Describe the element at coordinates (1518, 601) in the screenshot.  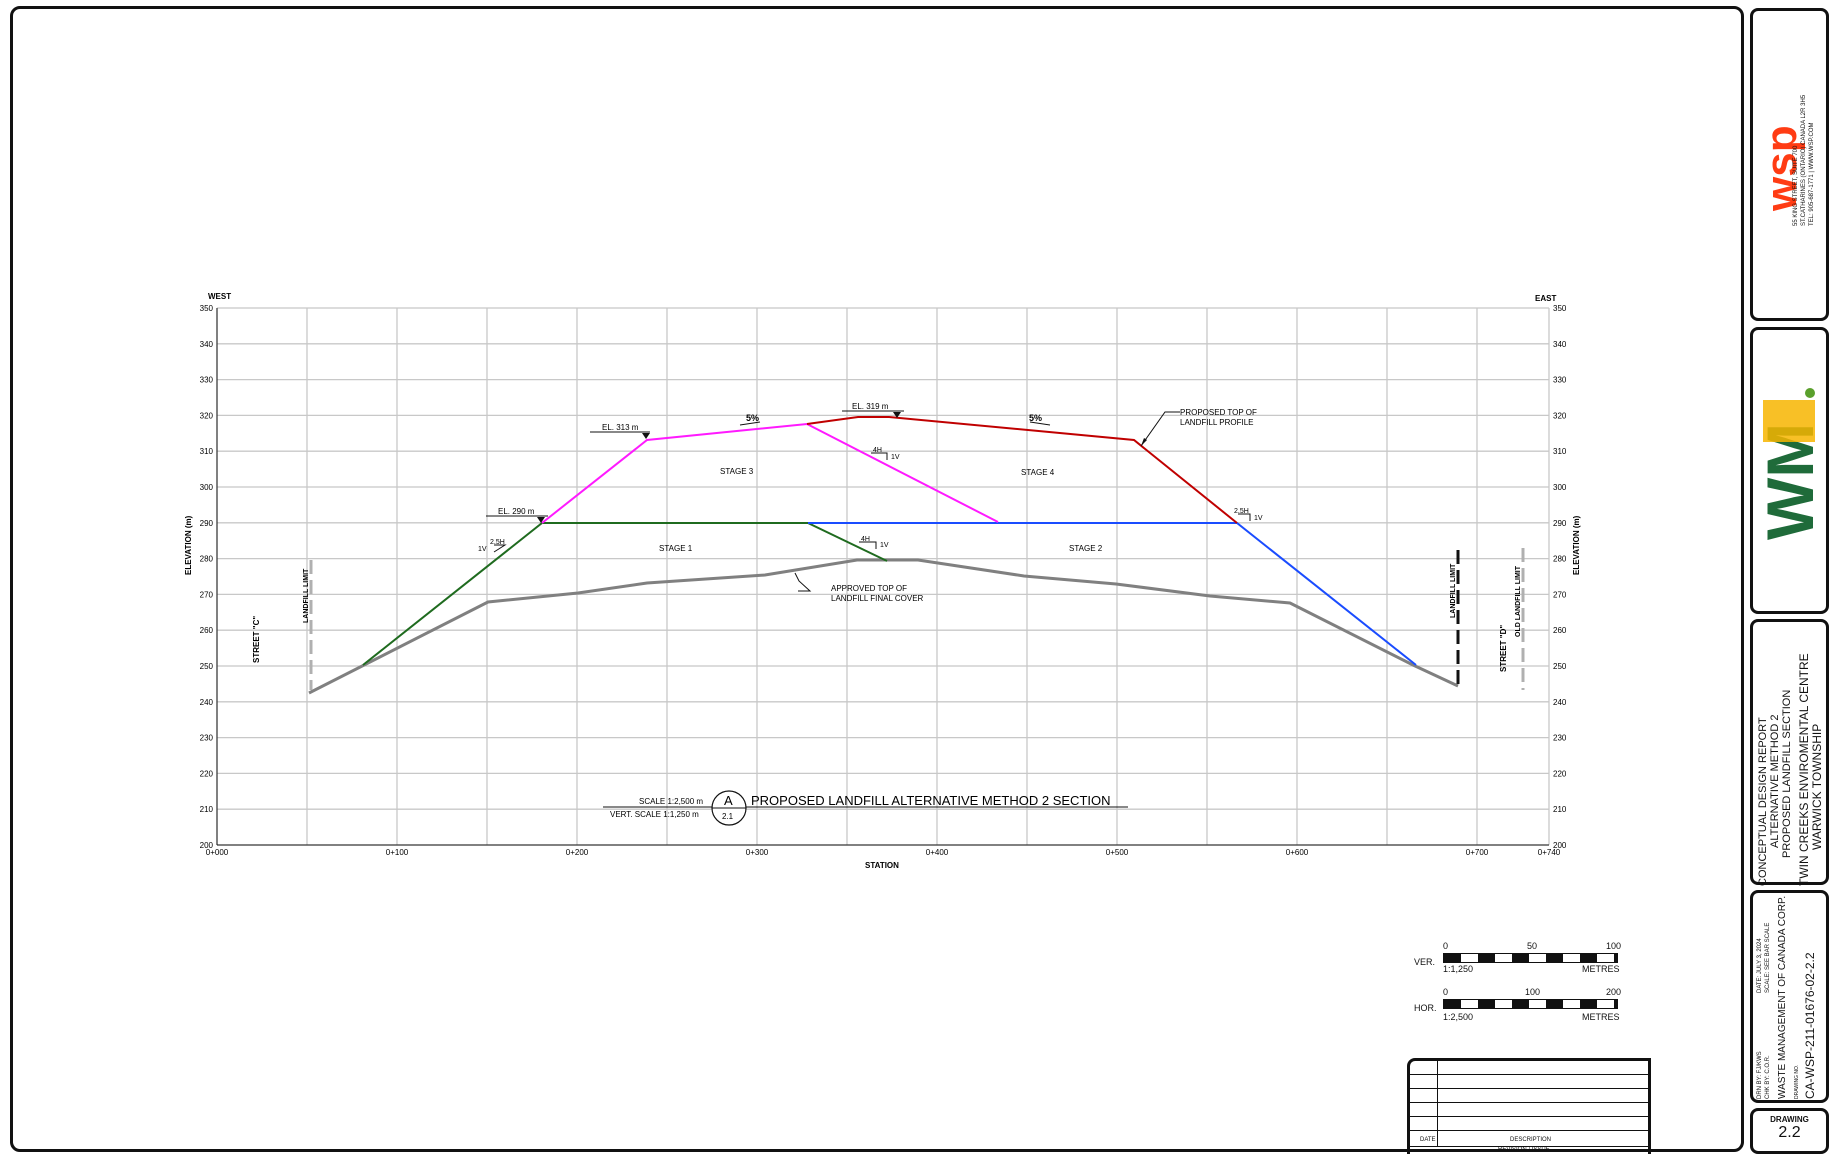
I see `old-landfill-limit-label: OLD LANDFILL LIMIT` at that location.